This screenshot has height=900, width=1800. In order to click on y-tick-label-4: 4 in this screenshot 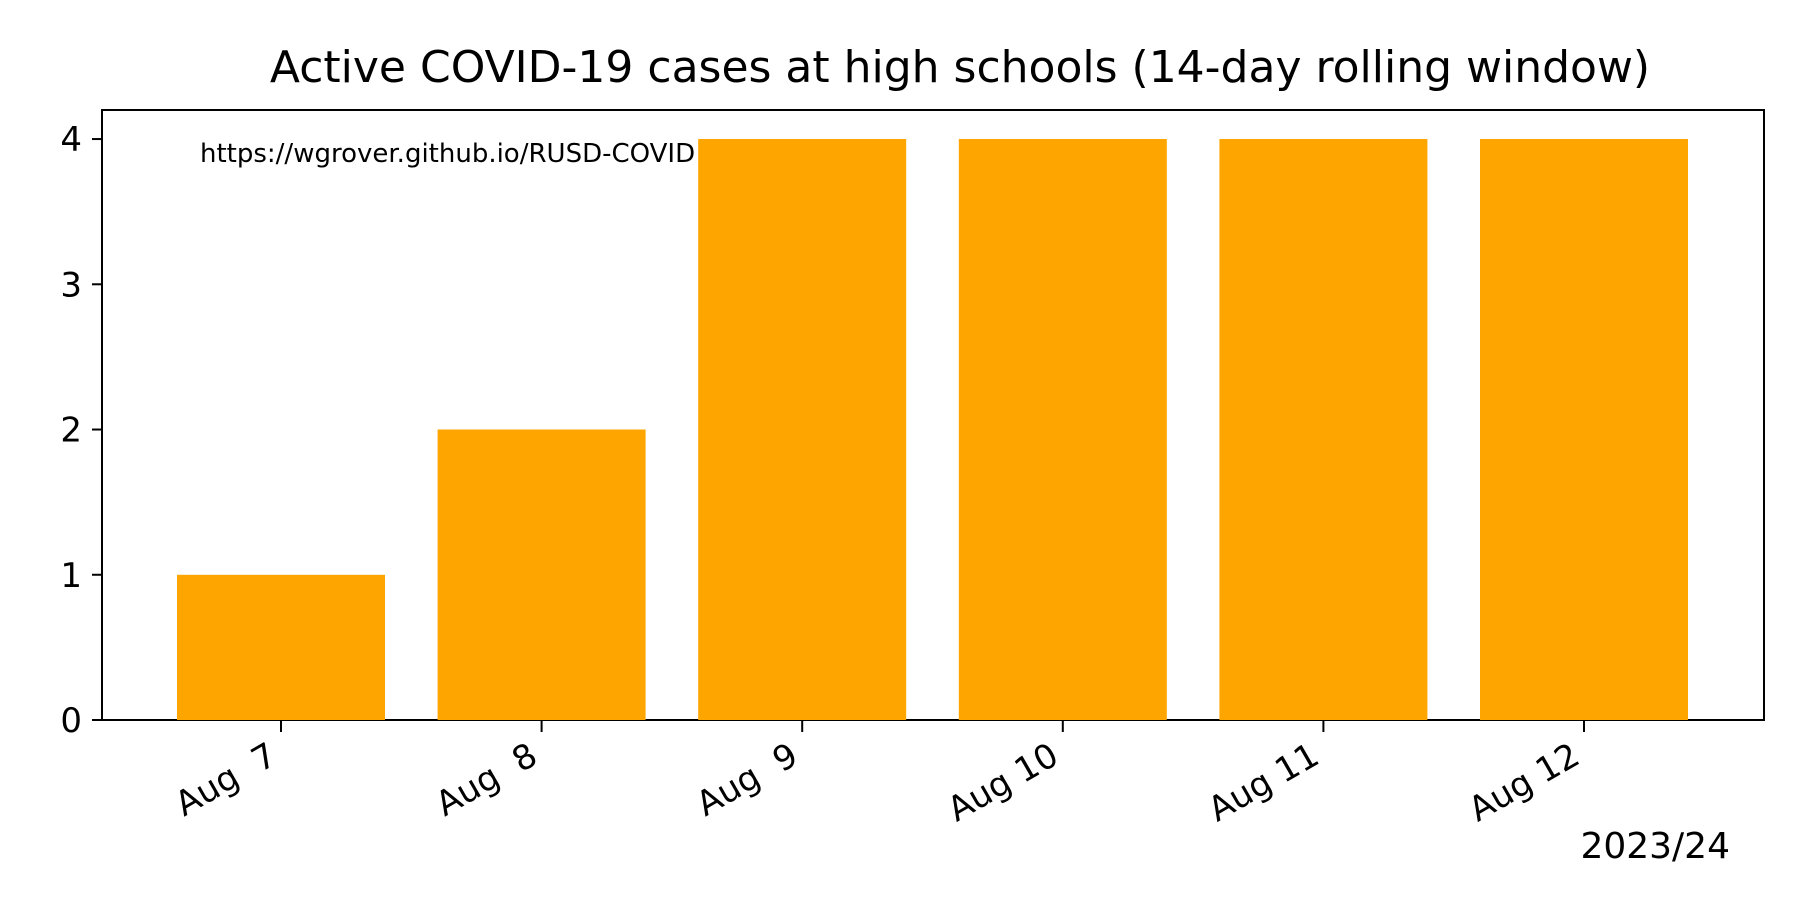, I will do `click(71, 140)`.